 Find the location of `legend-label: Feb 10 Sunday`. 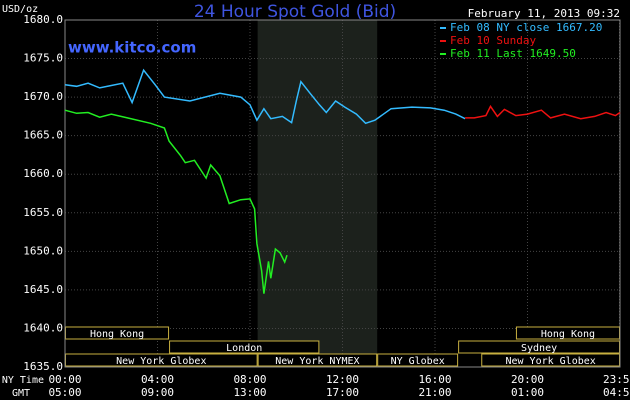

legend-label: Feb 10 Sunday is located at coordinates (493, 40).